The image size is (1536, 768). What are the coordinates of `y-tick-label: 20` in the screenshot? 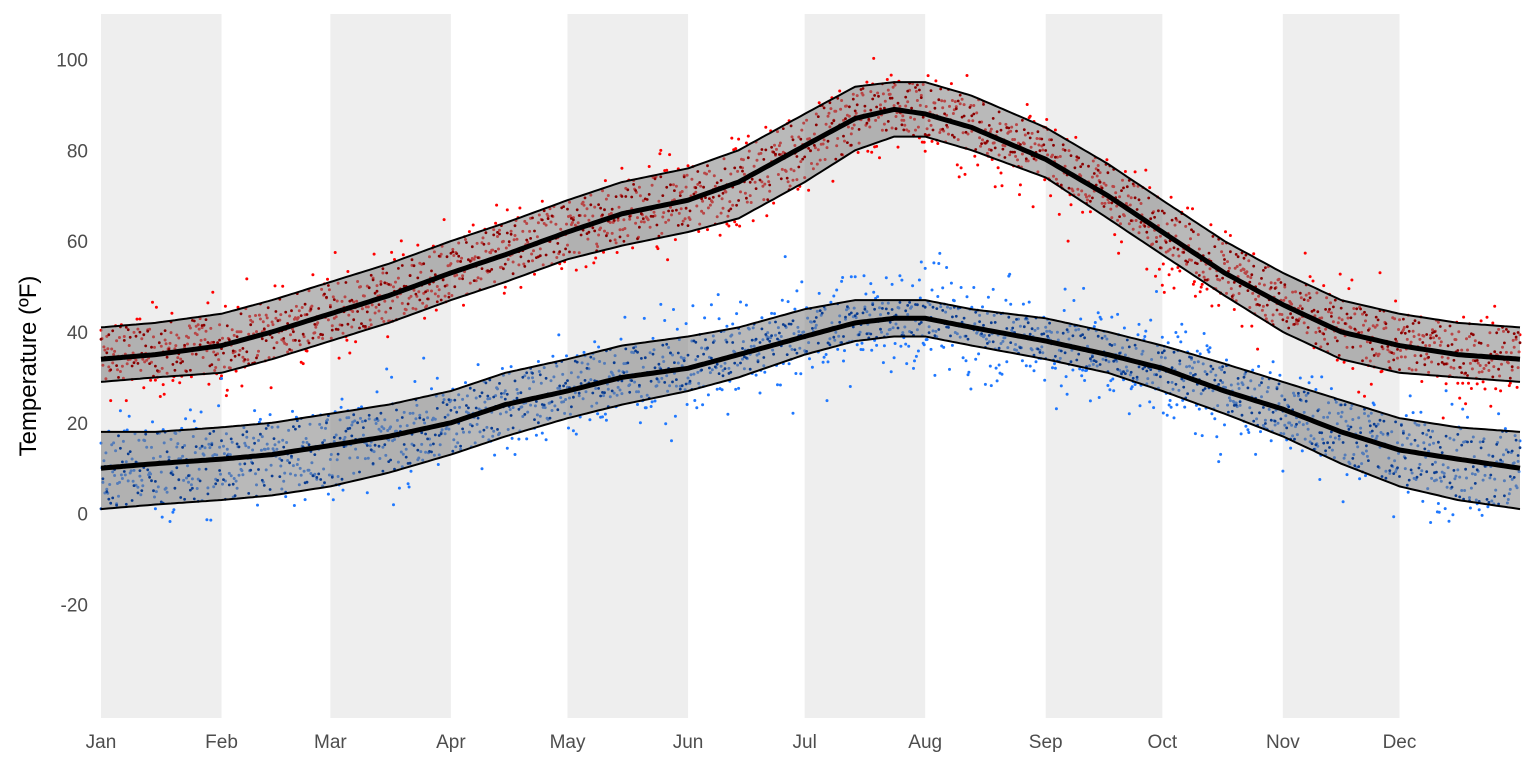 It's located at (77, 424).